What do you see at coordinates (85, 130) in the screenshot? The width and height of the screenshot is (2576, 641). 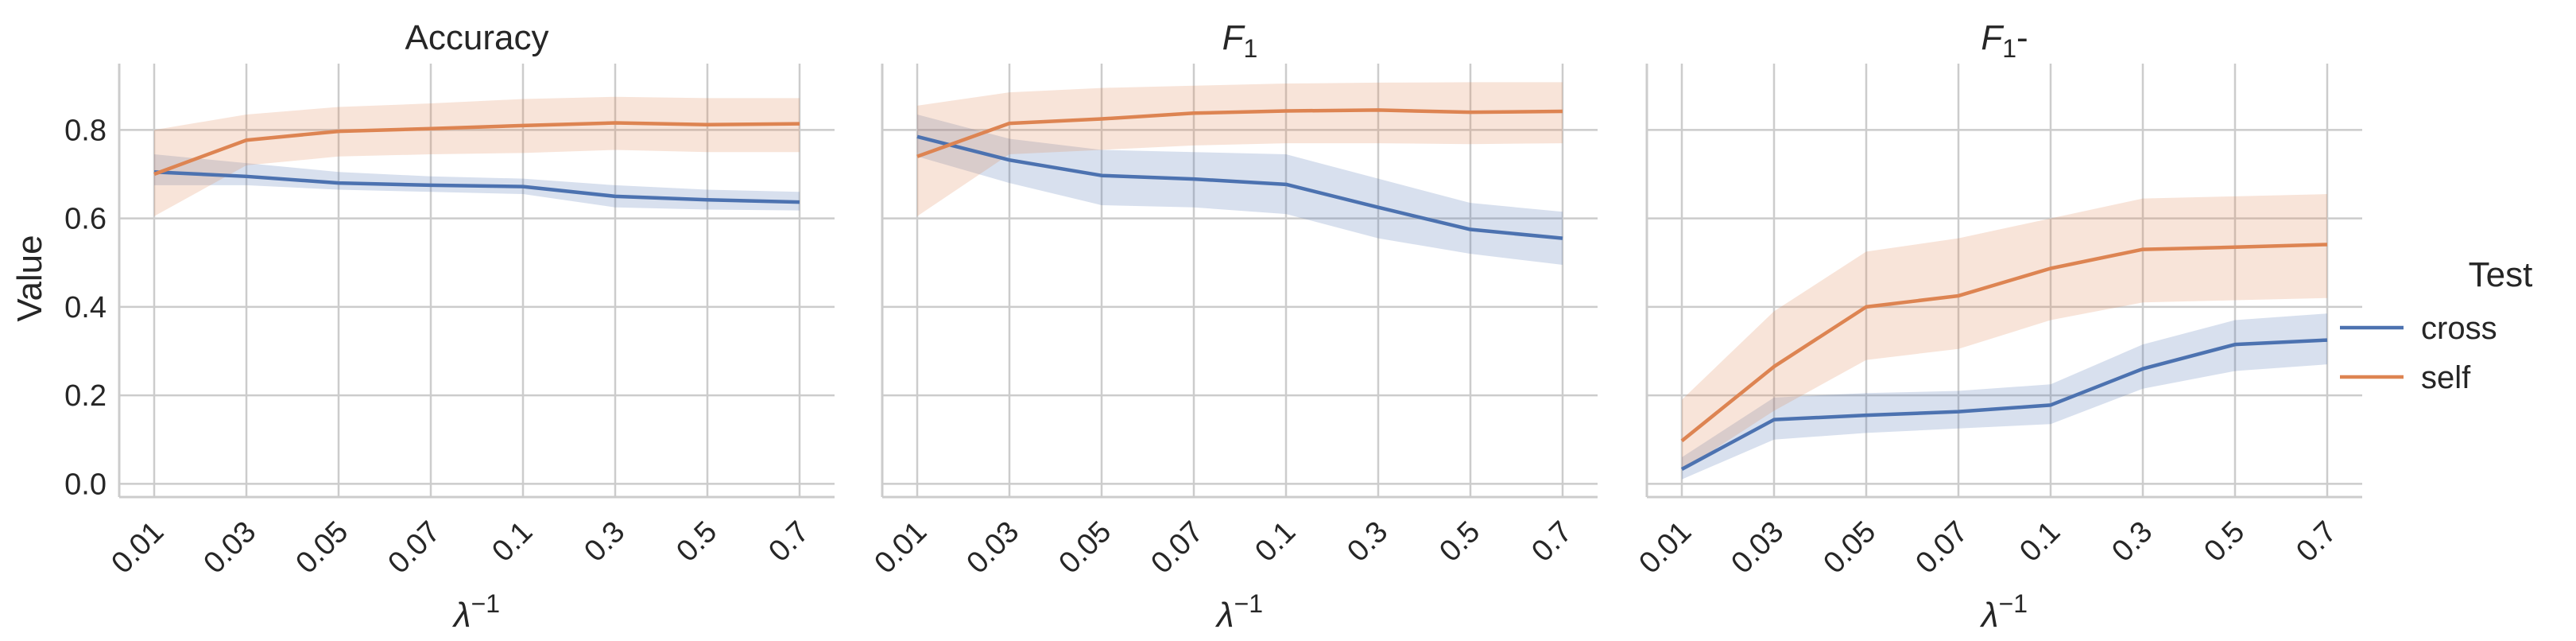 I see `y-tick-label: 0.8` at bounding box center [85, 130].